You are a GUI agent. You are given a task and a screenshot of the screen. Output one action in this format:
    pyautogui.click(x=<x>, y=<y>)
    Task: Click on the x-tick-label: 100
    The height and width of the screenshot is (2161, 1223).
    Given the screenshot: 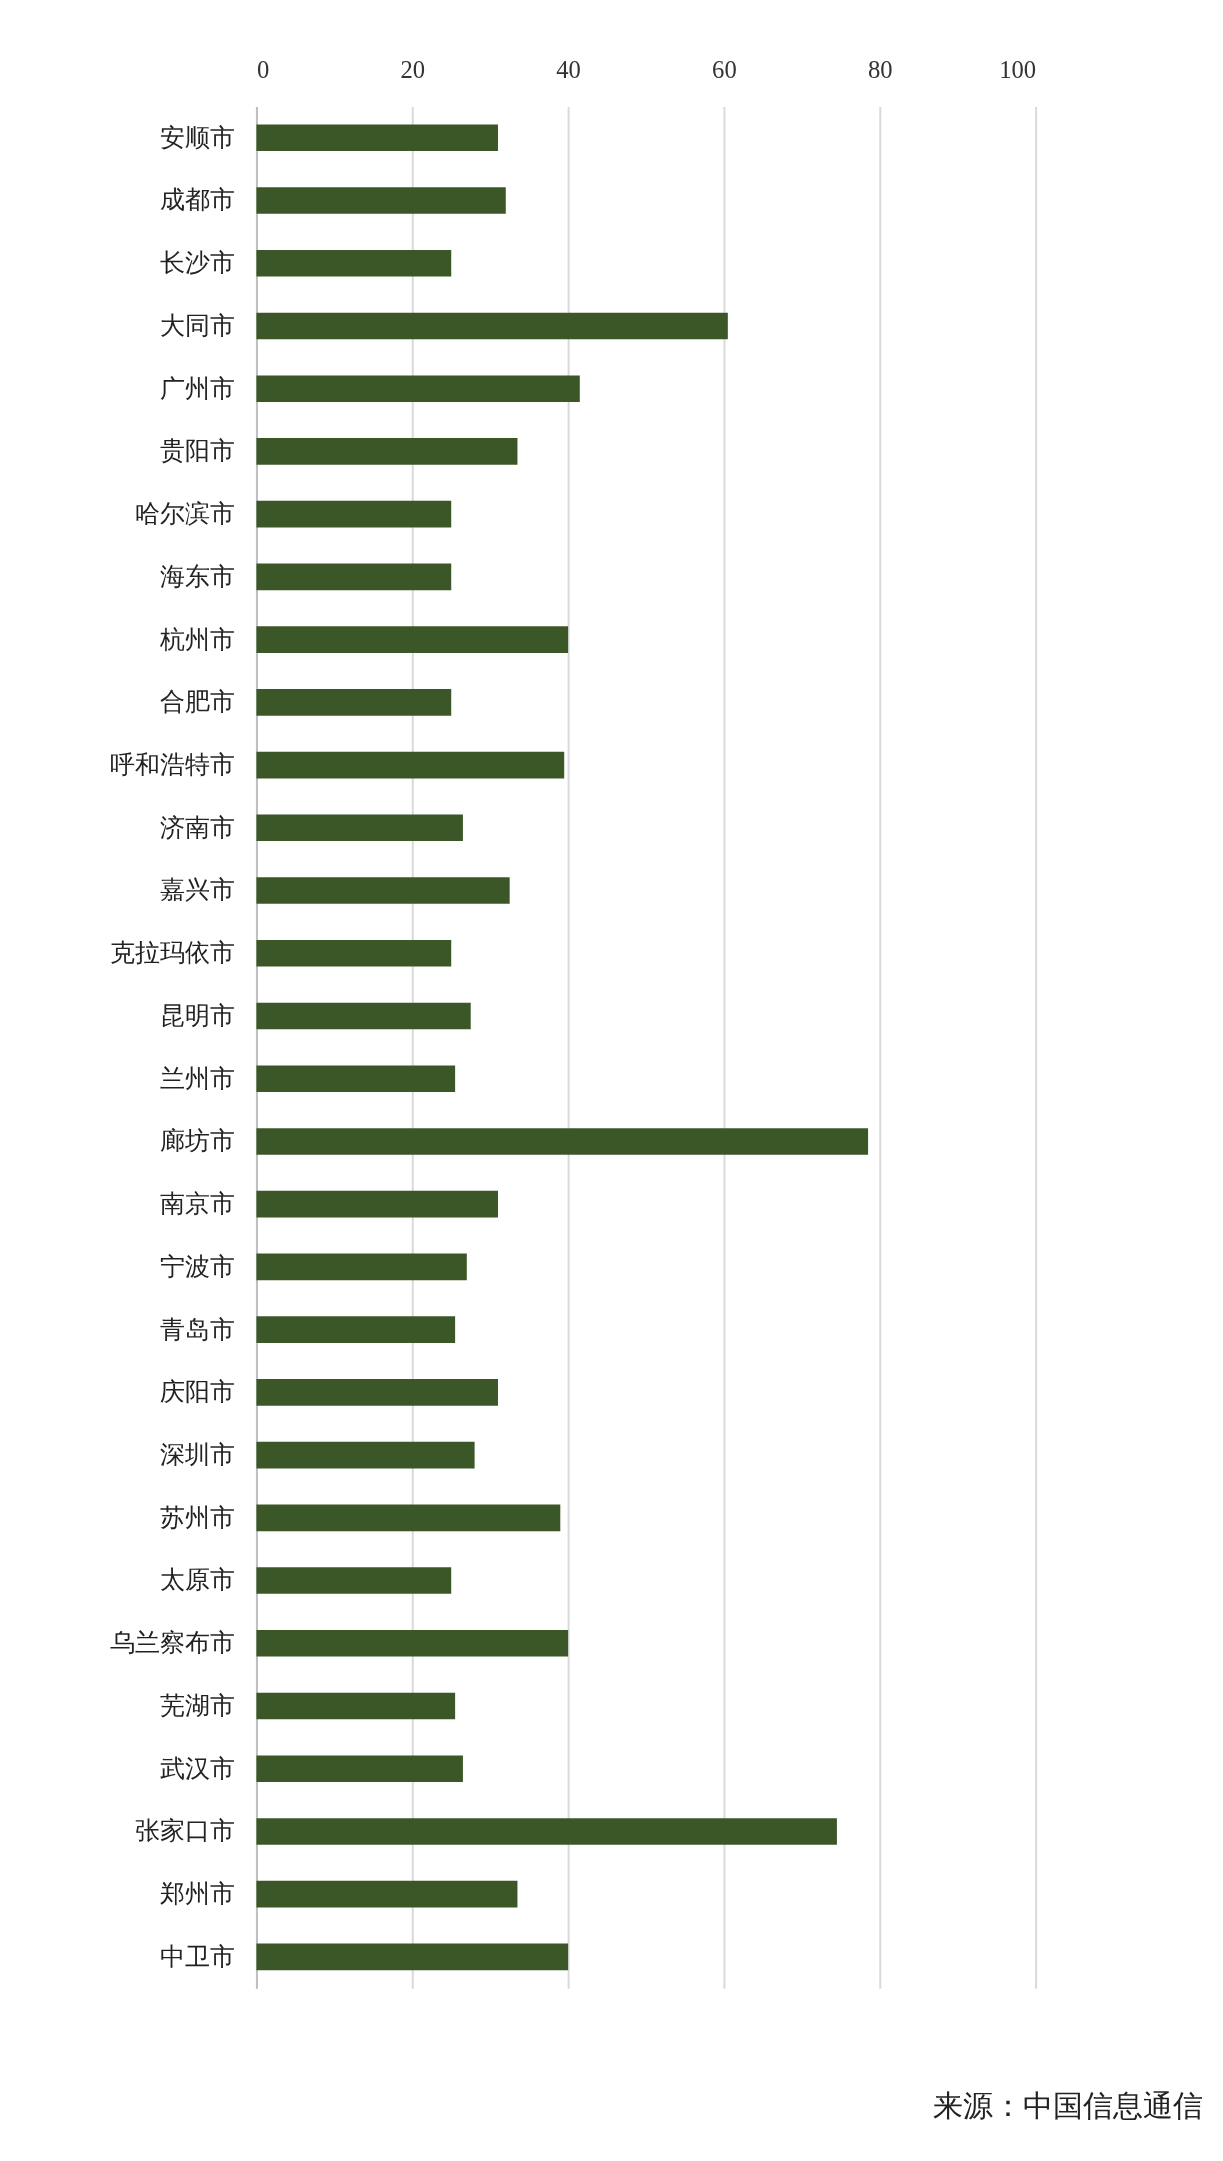 What is the action you would take?
    pyautogui.click(x=1018, y=70)
    